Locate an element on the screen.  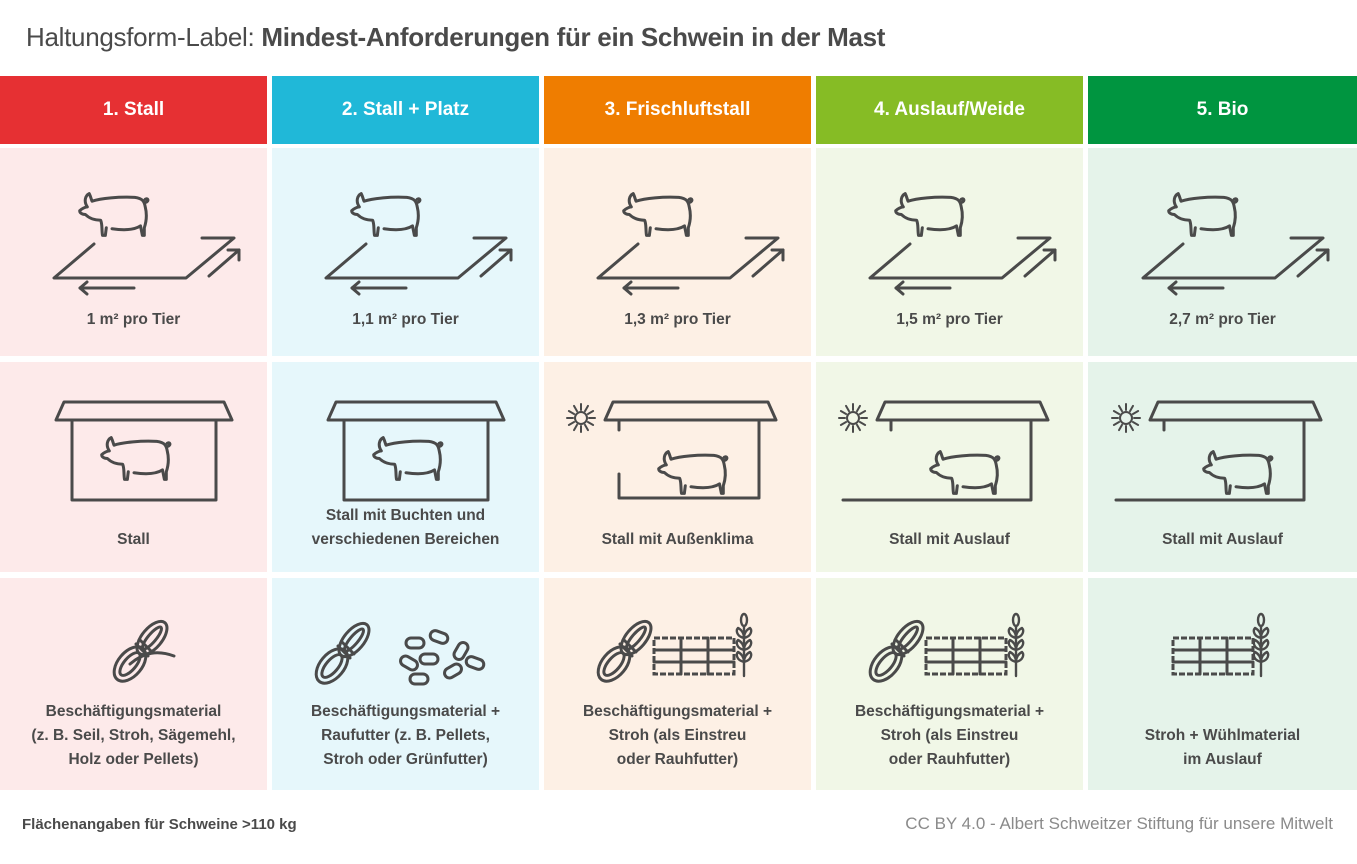
enrichment-caption: Stroh + Wühlmaterial im Auslauf is located at coordinates (1222, 748).